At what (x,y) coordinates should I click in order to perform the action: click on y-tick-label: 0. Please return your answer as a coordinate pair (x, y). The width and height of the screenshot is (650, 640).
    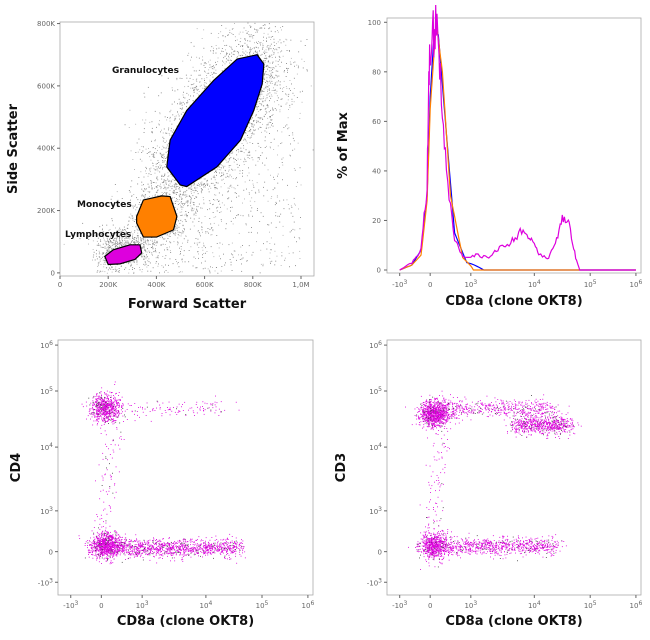
    Looking at the image, I should click on (379, 271).